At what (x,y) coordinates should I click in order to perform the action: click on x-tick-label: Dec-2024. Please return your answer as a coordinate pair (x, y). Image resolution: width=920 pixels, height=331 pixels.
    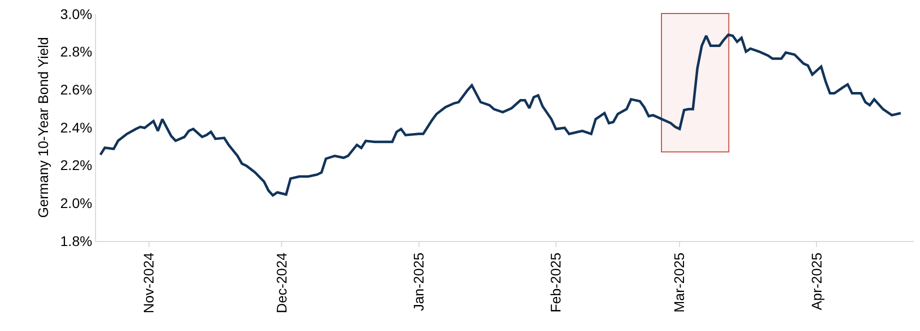
    Looking at the image, I should click on (281, 283).